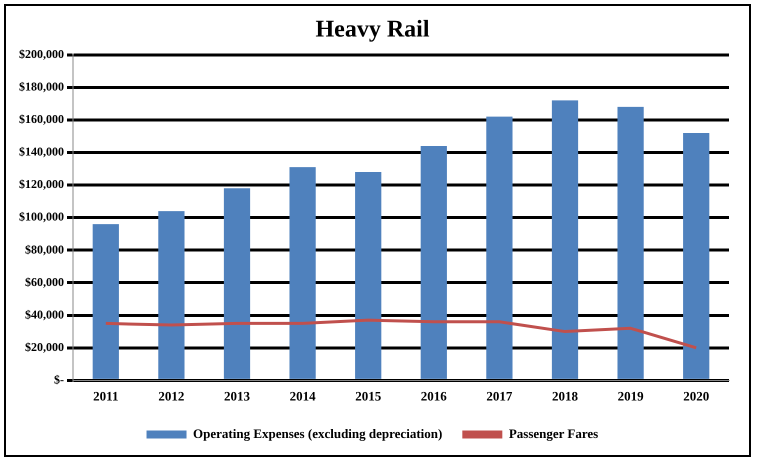 This screenshot has height=465, width=759. What do you see at coordinates (105, 396) in the screenshot?
I see `x-tick-label: 2011` at bounding box center [105, 396].